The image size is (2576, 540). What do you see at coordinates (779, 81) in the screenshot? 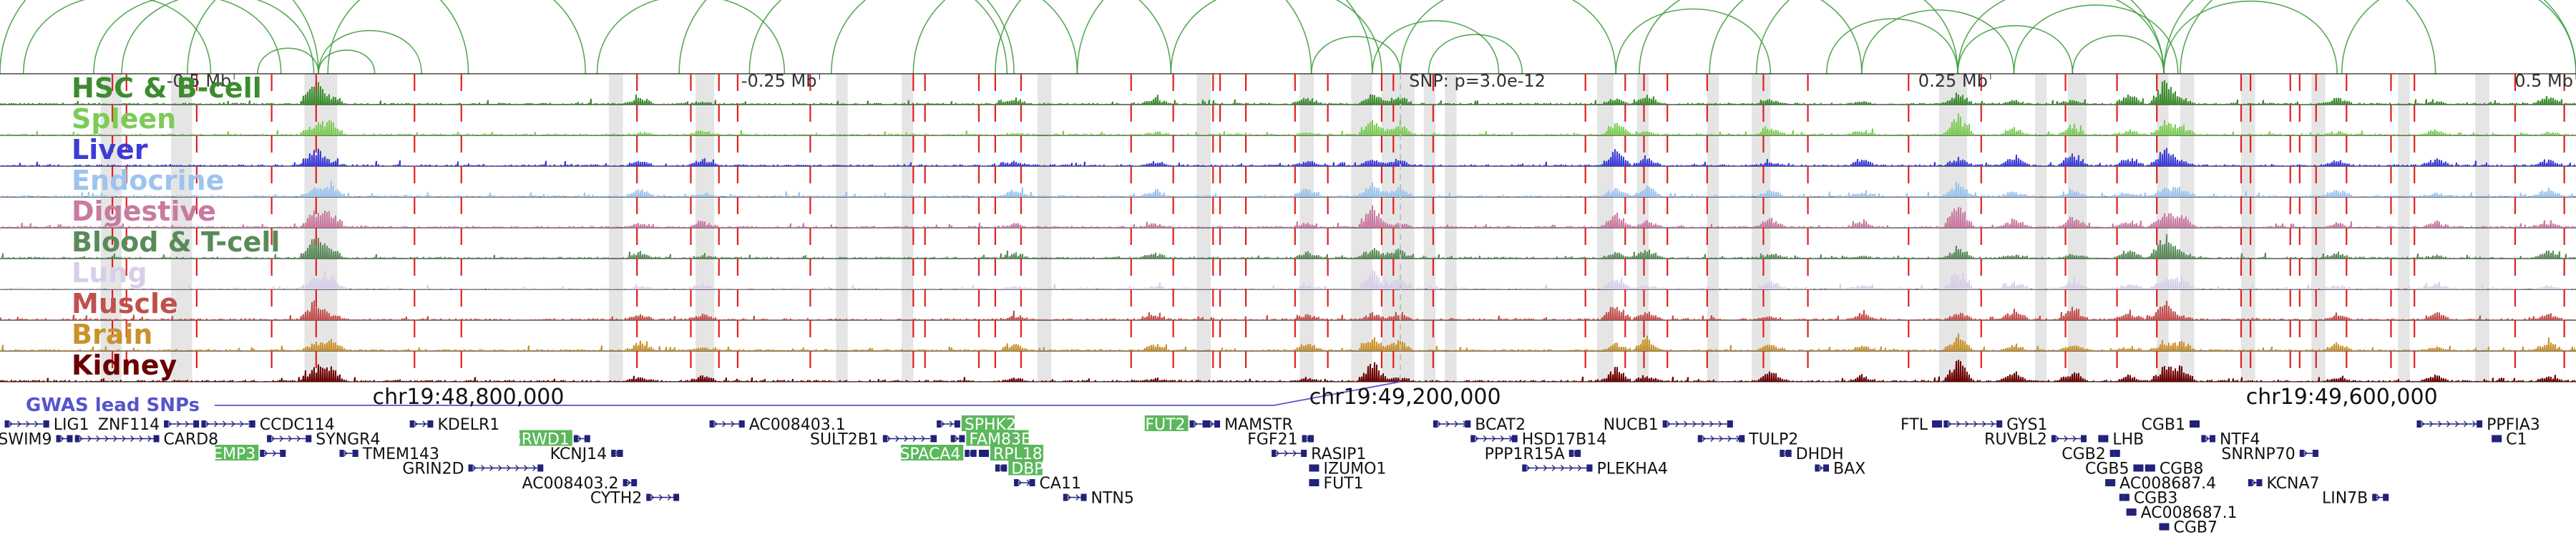
I see `relative-tick-label: -0.25 Mb` at bounding box center [779, 81].